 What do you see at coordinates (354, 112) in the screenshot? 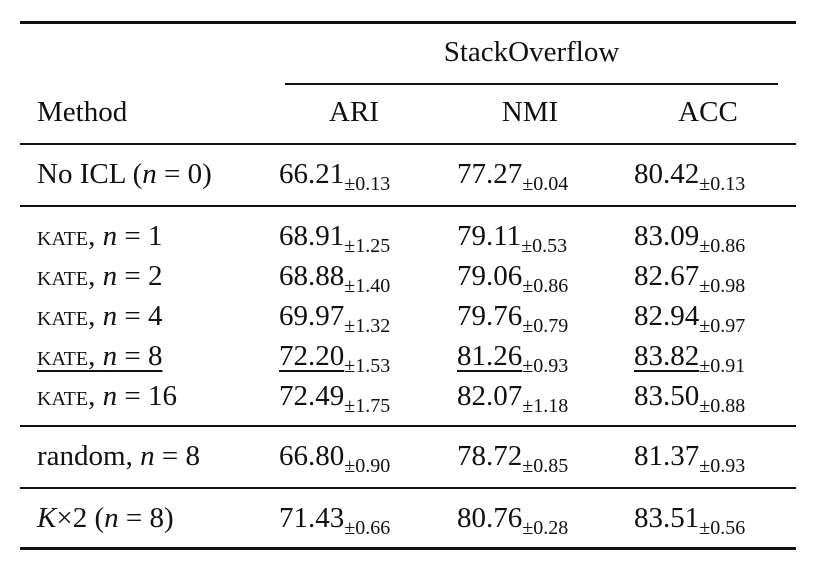
I see `column-header-ari: ARI` at bounding box center [354, 112].